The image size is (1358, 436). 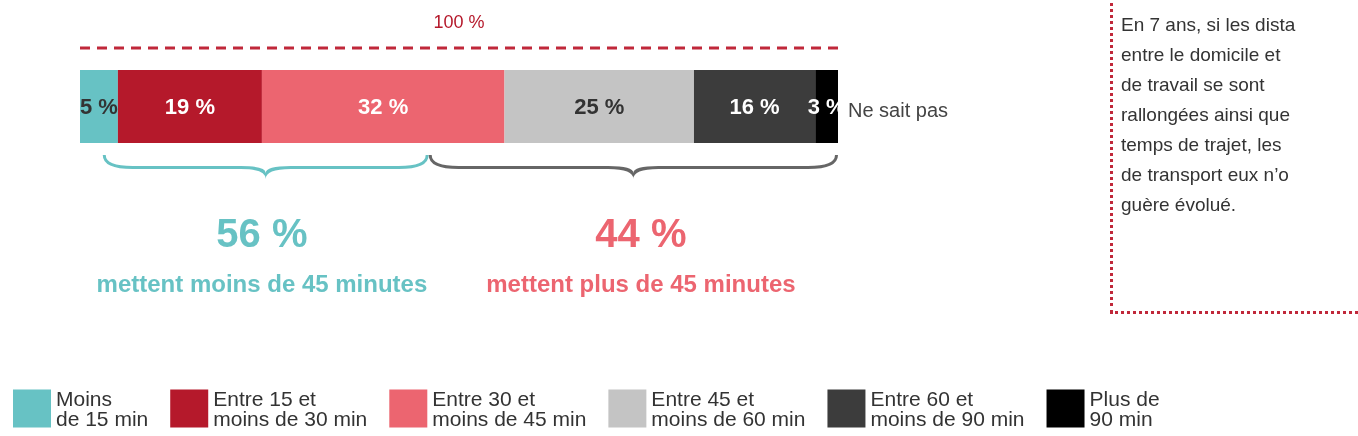 I want to click on legend-label: Entre 60 et moins de 90 min, so click(x=947, y=408).